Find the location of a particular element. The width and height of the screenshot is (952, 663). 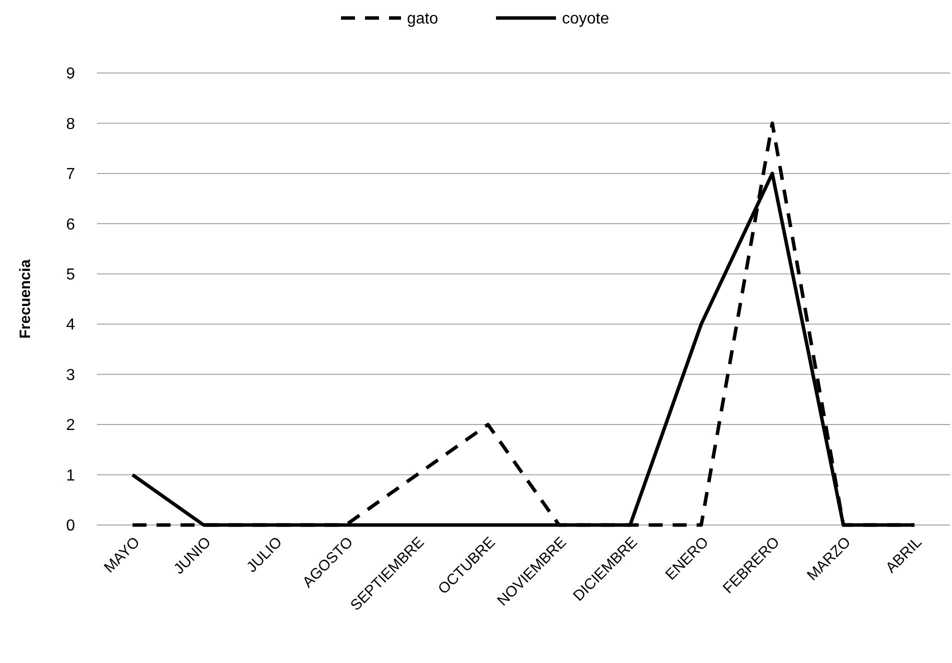

legend-label: gato is located at coordinates (422, 19).